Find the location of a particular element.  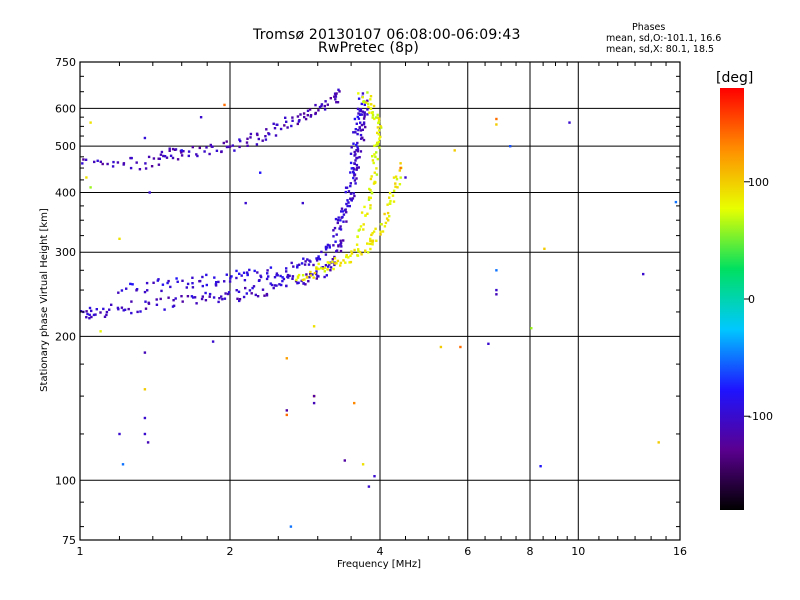

colorbar-tick-label: 0 is located at coordinates (751, 299).